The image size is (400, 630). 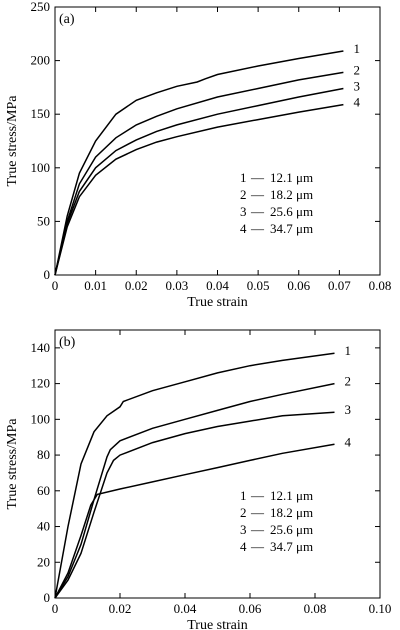 I want to click on y-tick-label: 120, so click(x=41, y=383).